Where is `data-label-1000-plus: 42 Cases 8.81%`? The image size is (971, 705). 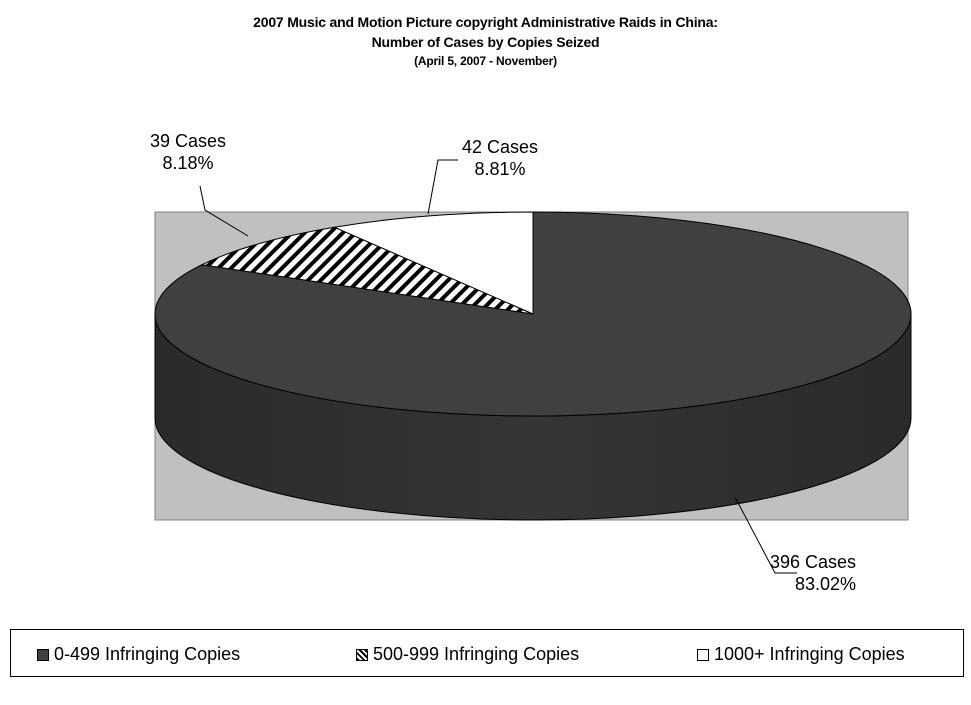
data-label-1000-plus: 42 Cases 8.81% is located at coordinates (500, 158).